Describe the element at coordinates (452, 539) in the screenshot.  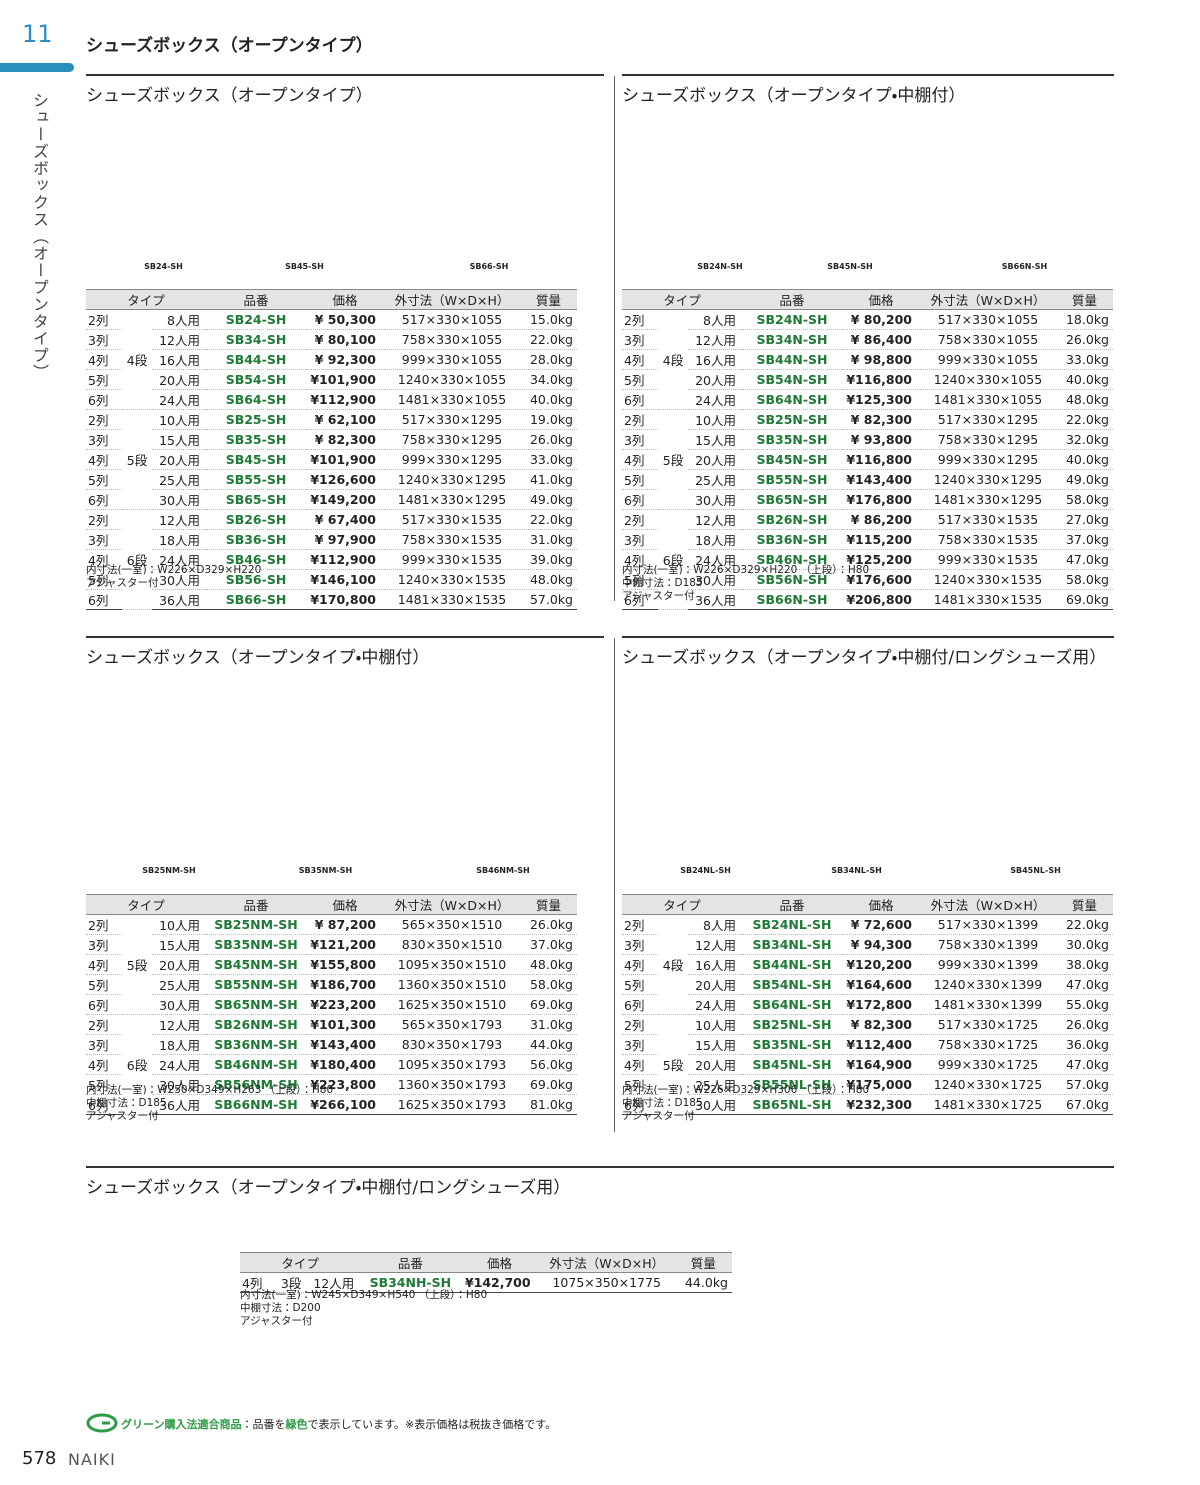
I see `cell-size: 758×330×1535` at that location.